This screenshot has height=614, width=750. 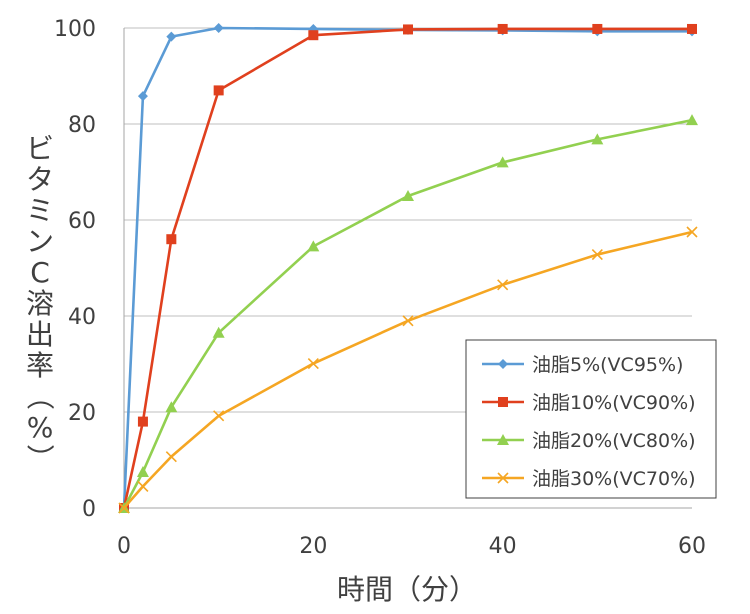 I want to click on y-axis-title-char: タ, so click(x=40, y=179).